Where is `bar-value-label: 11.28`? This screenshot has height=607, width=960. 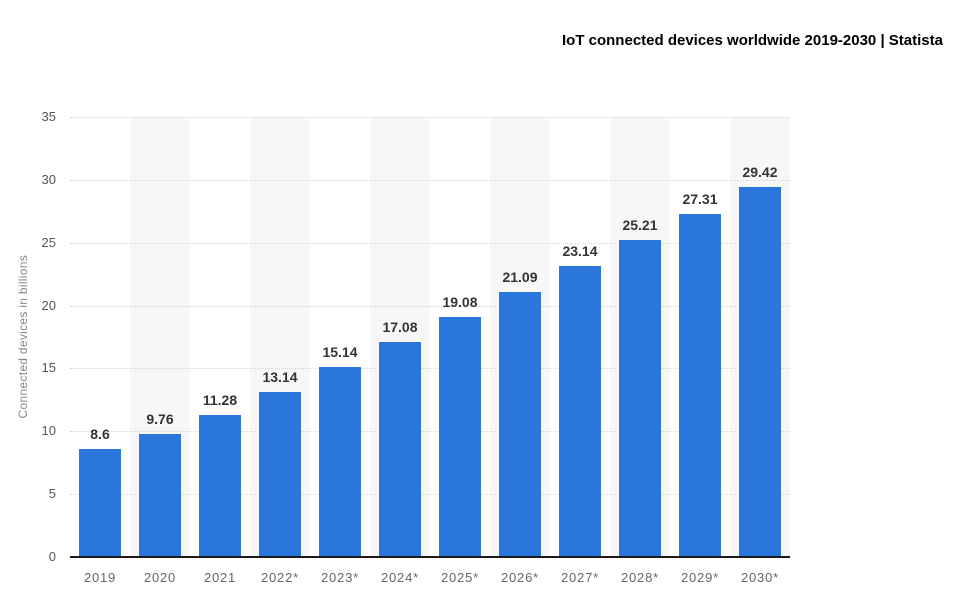
bar-value-label: 11.28 is located at coordinates (220, 400).